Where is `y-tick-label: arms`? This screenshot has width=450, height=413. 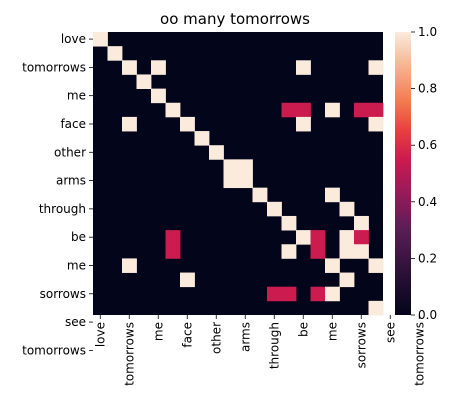
y-tick-label: arms is located at coordinates (71, 181).